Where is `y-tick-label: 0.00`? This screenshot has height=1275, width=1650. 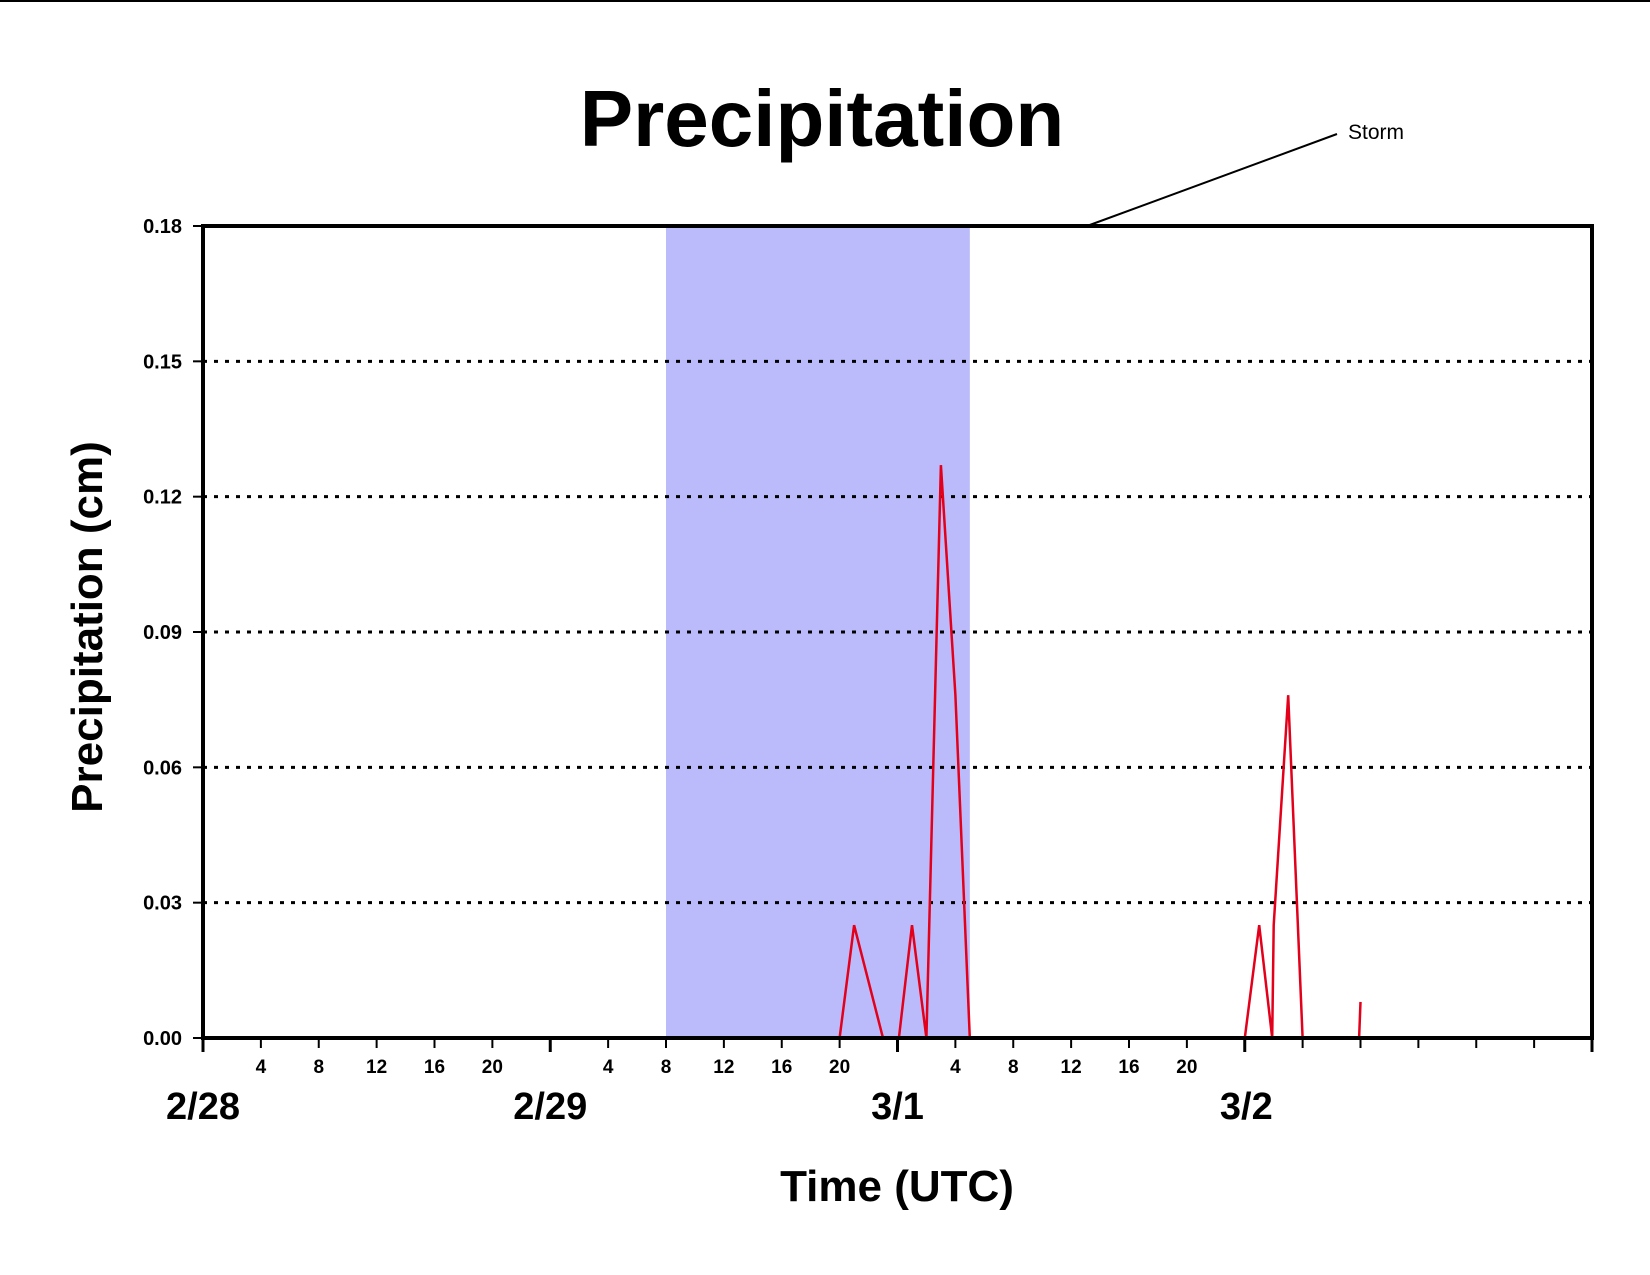 y-tick-label: 0.00 is located at coordinates (162, 1039).